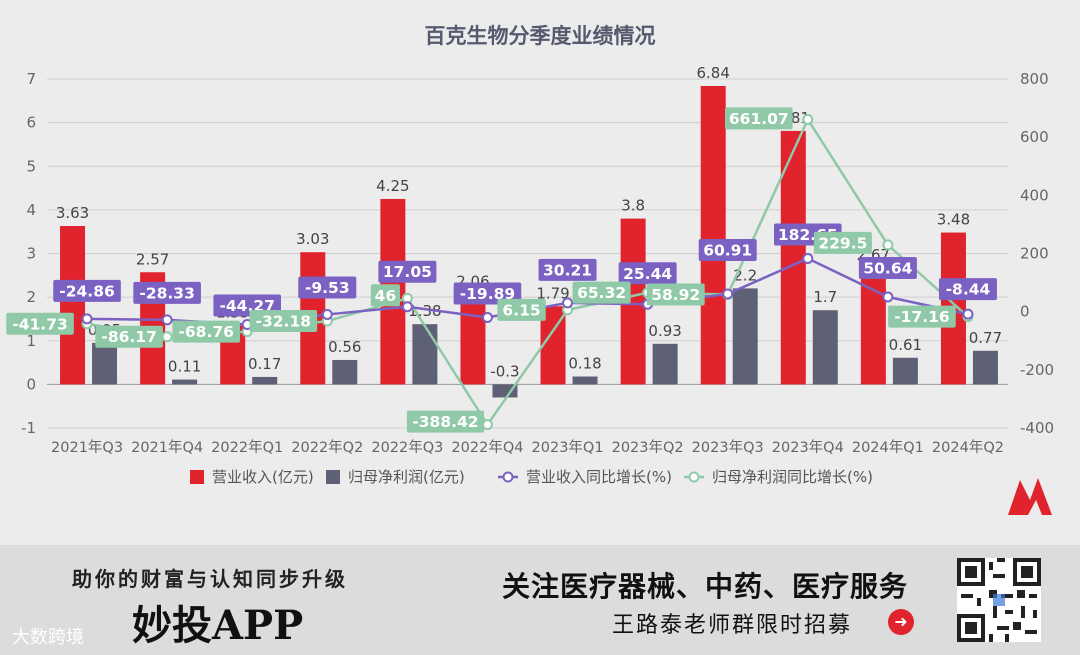 The width and height of the screenshot is (1080, 655). What do you see at coordinates (584, 364) in the screenshot?
I see `profit-bar-label: 0.18` at bounding box center [584, 364].